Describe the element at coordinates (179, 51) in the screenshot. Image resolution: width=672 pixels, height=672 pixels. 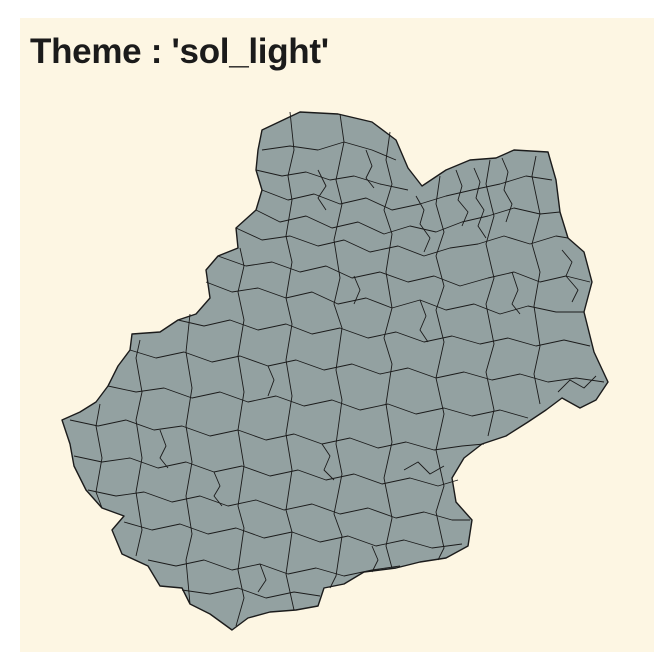
I see `map-title: Theme : 'sol_light'` at that location.